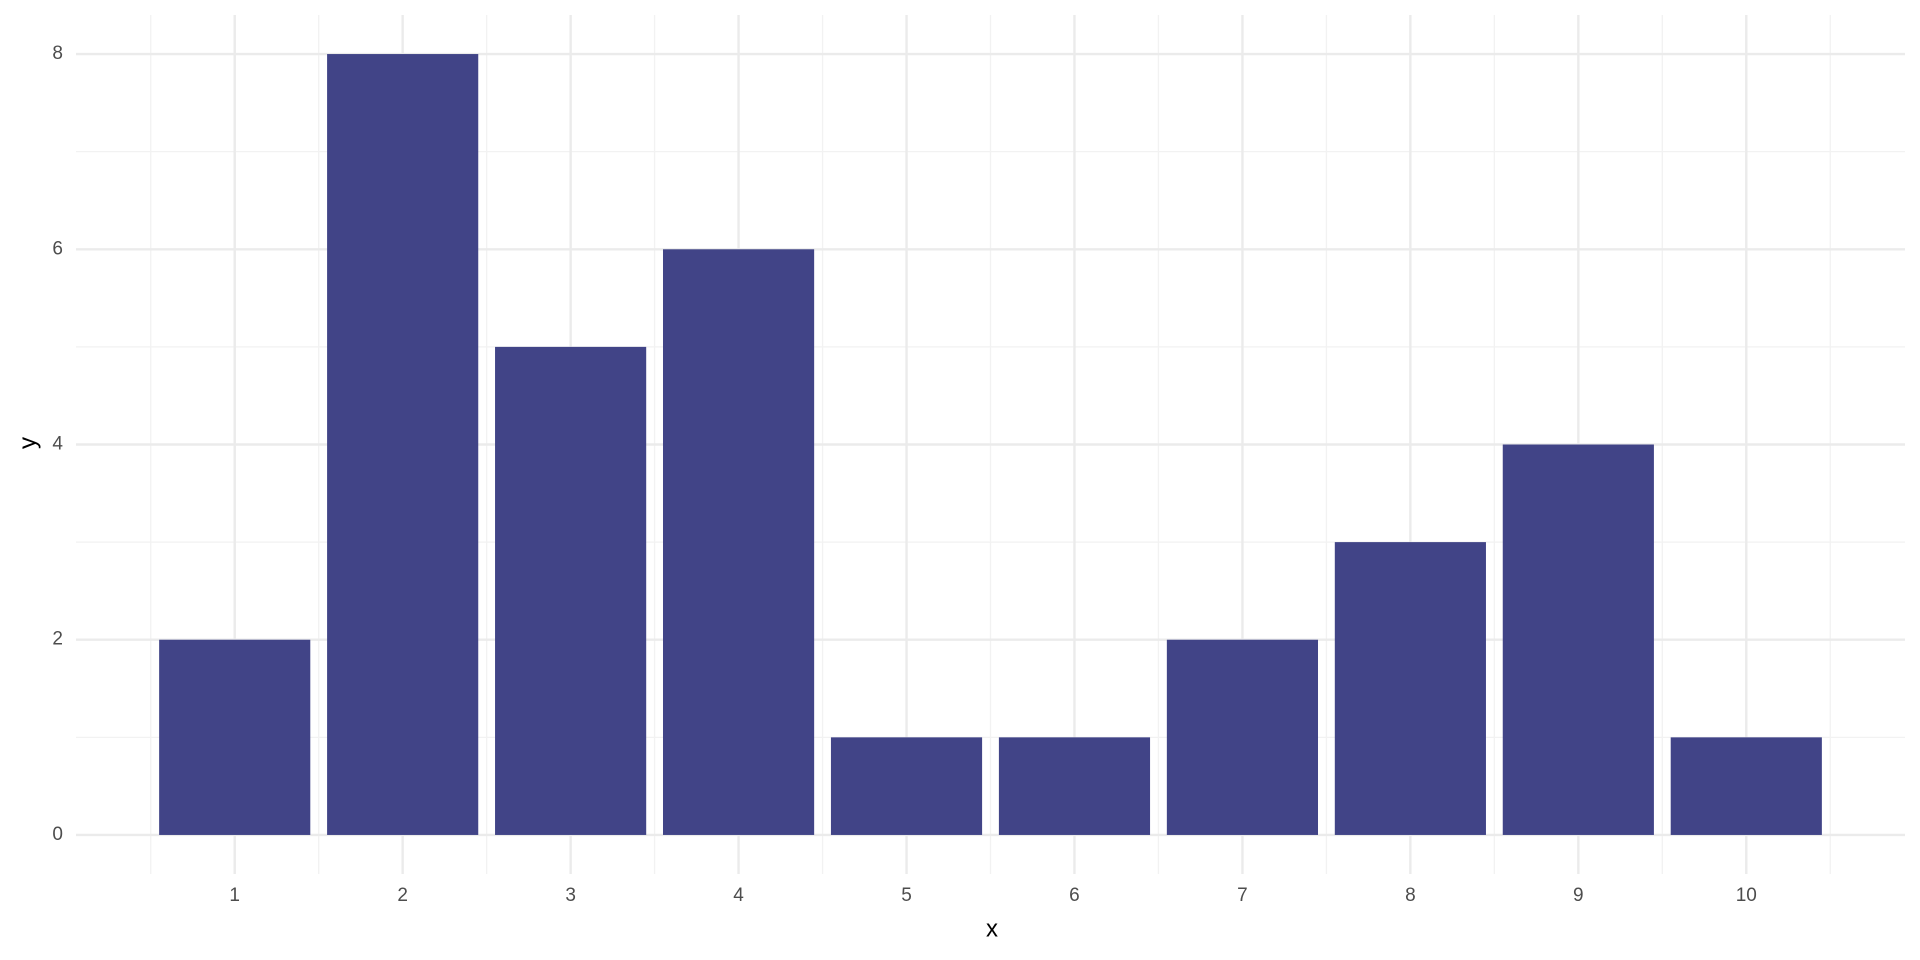  I want to click on y-tick-label: 0, so click(57, 834).